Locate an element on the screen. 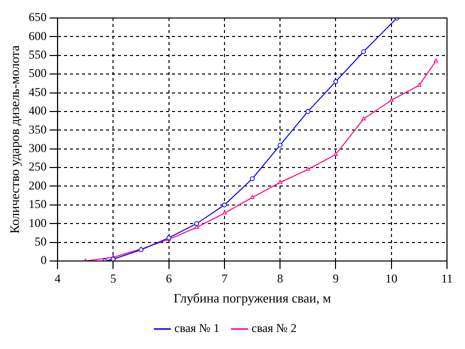 The image size is (465, 349). x-tick-label: 5 is located at coordinates (113, 278).